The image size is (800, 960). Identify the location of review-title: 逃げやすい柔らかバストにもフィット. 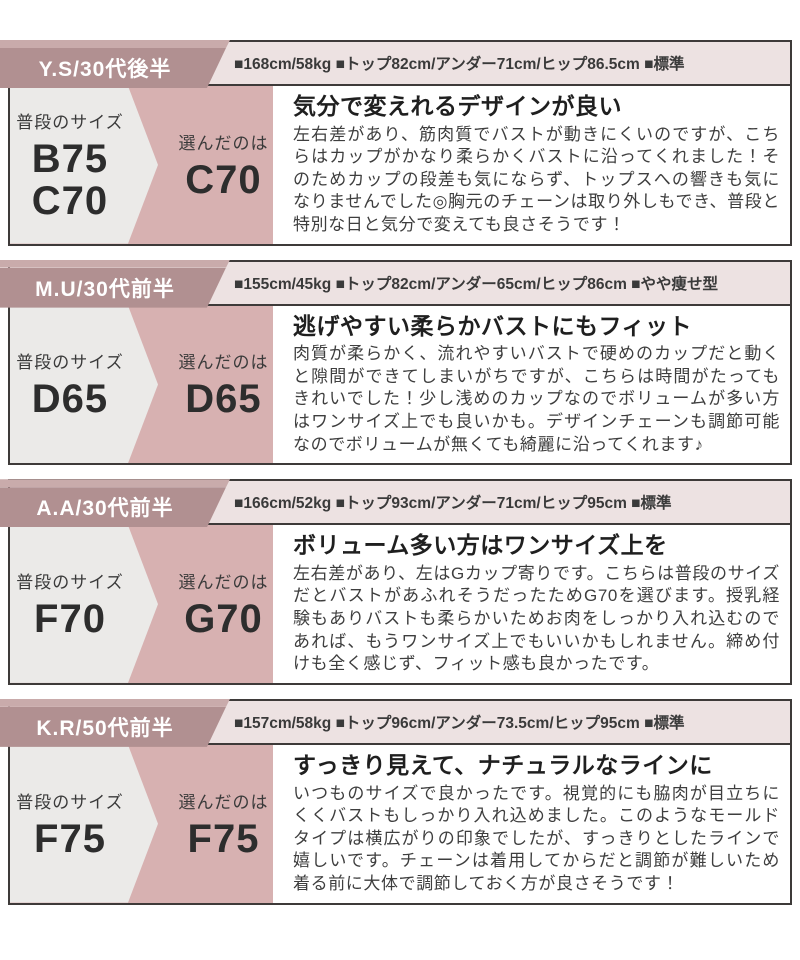
(493, 325).